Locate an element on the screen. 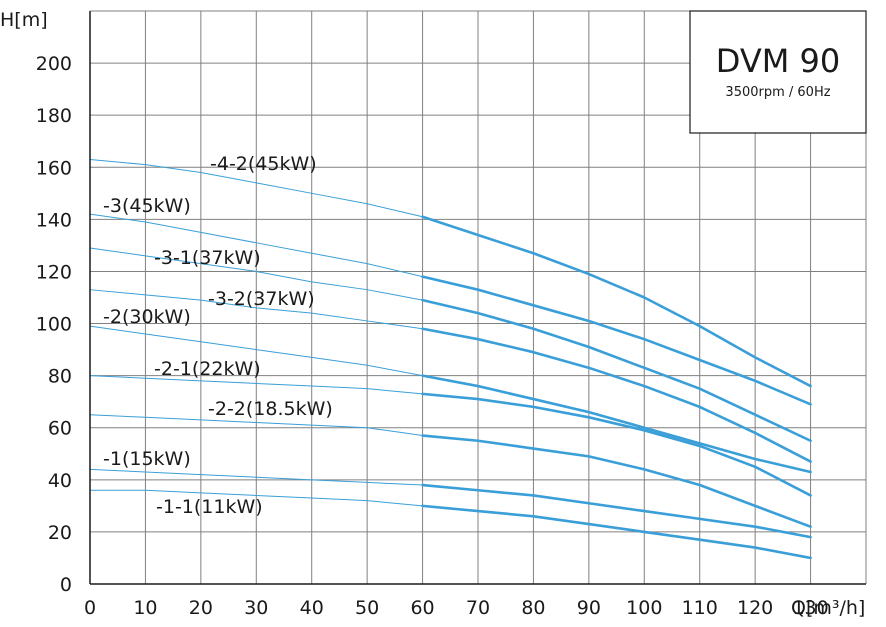  curve-label: -2-2(18.5kW) is located at coordinates (270, 409).